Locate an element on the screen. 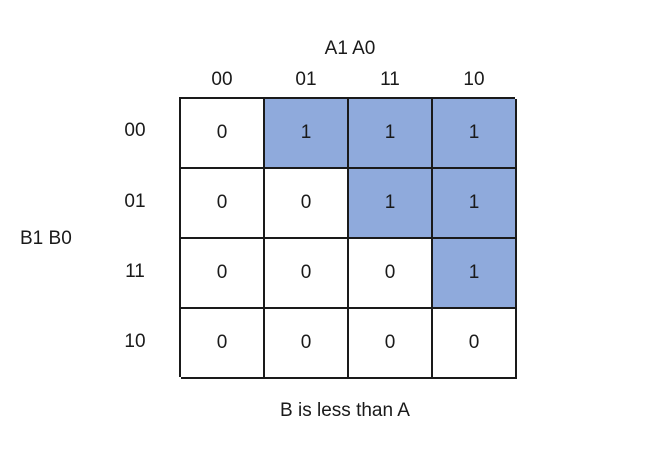 This screenshot has width=669, height=471. kmap-cell-r0-c3: 1 is located at coordinates (475, 134).